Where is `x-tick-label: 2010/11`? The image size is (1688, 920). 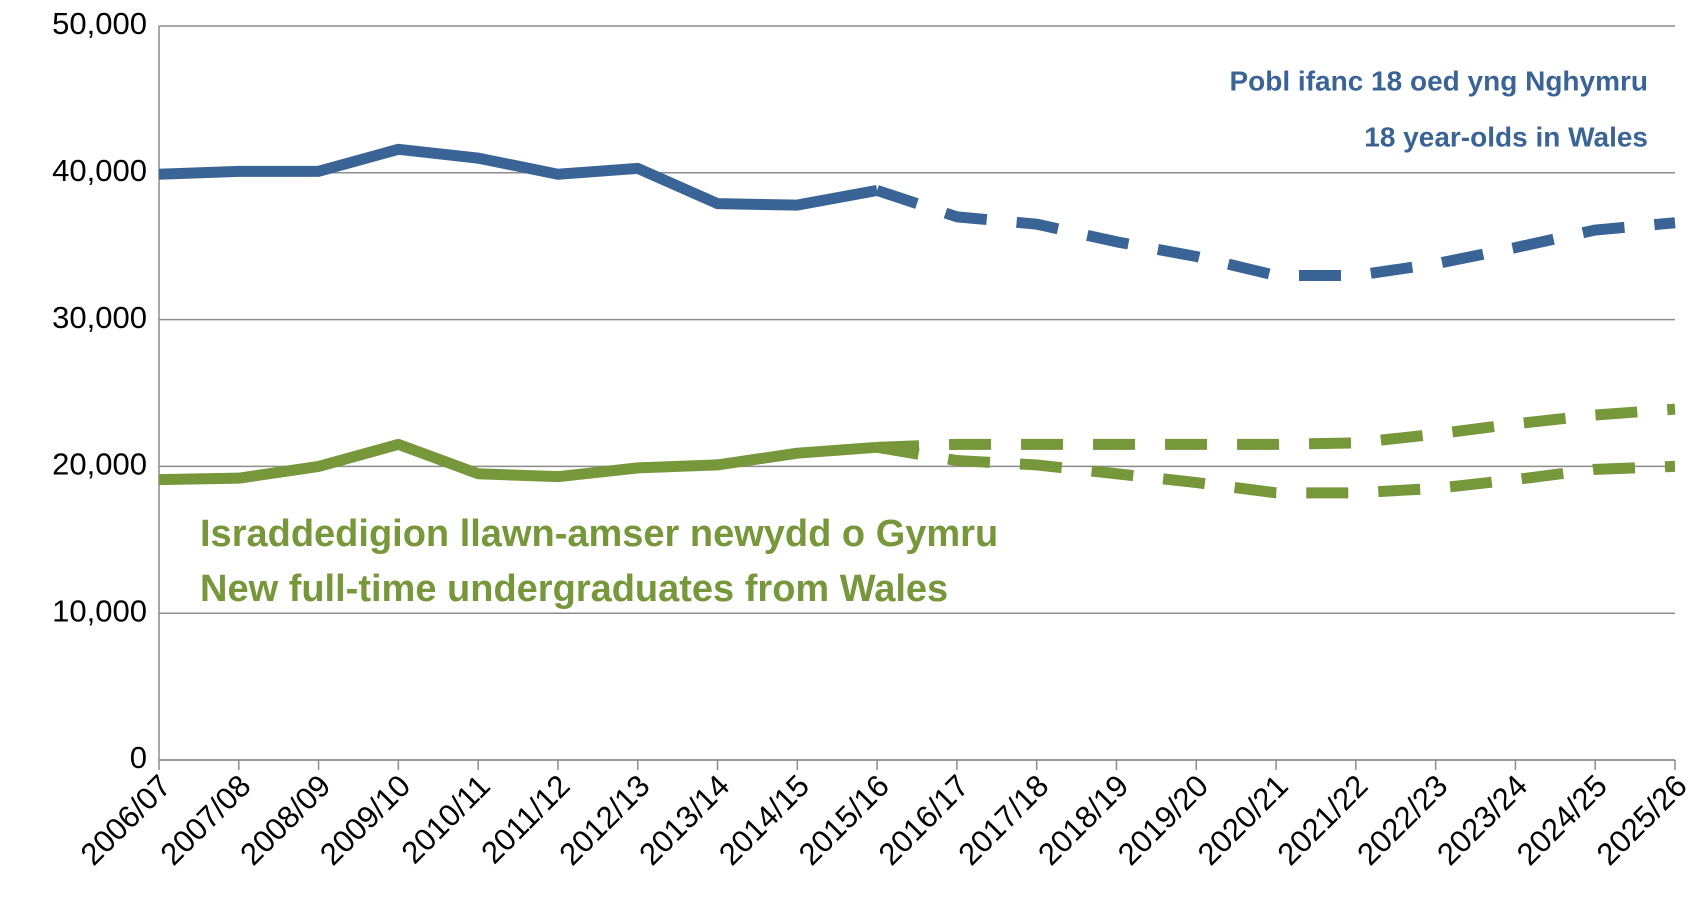
x-tick-label: 2010/11 is located at coordinates (446, 819).